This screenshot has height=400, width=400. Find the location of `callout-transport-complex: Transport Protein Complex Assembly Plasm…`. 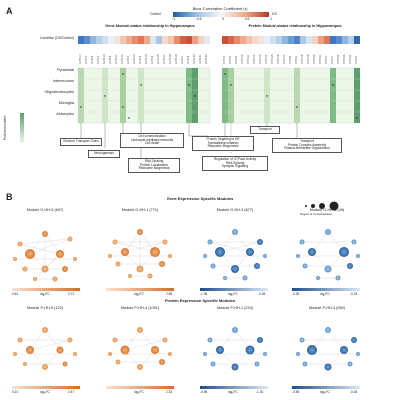

callout-transport-complex: Transport Protein Complex Assembly Plasm… is located at coordinates (307, 146).